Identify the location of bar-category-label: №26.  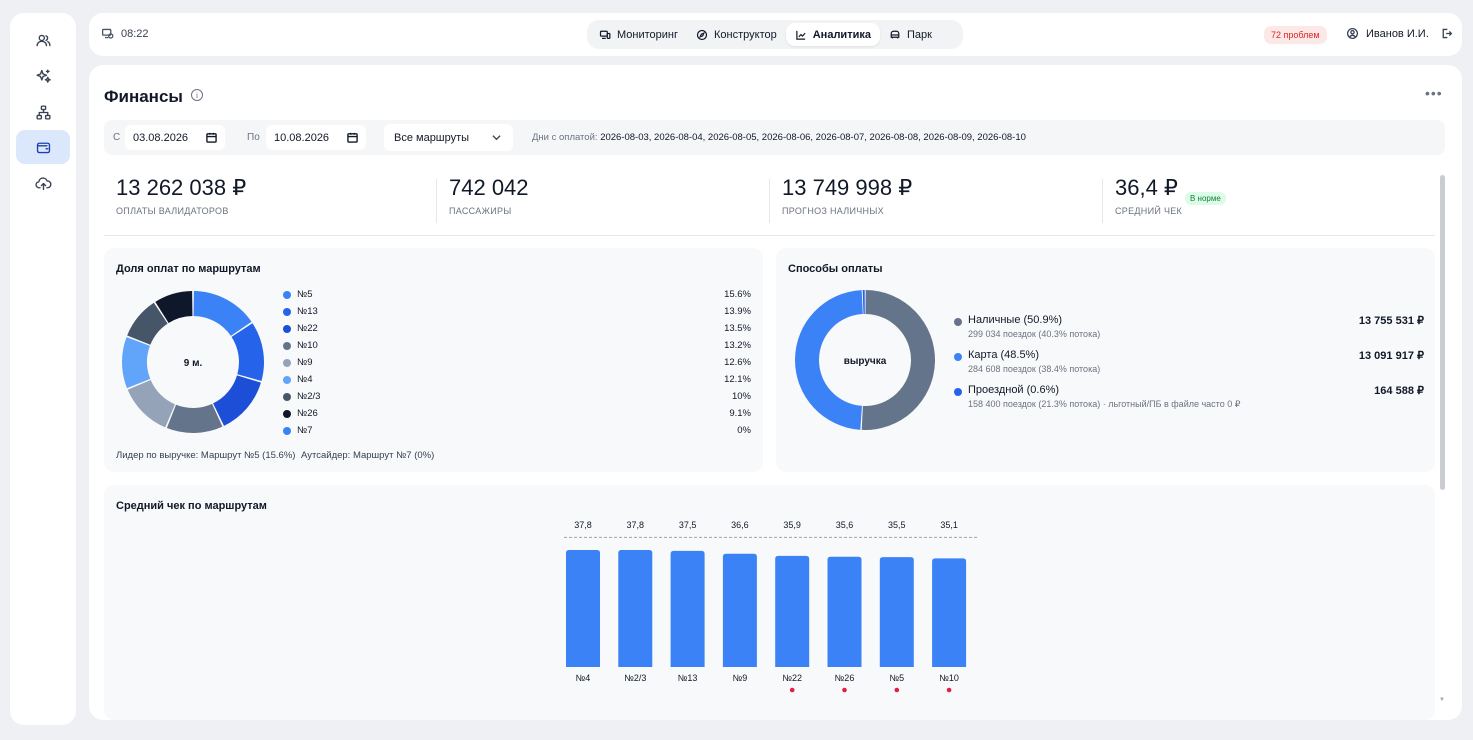
(845, 678).